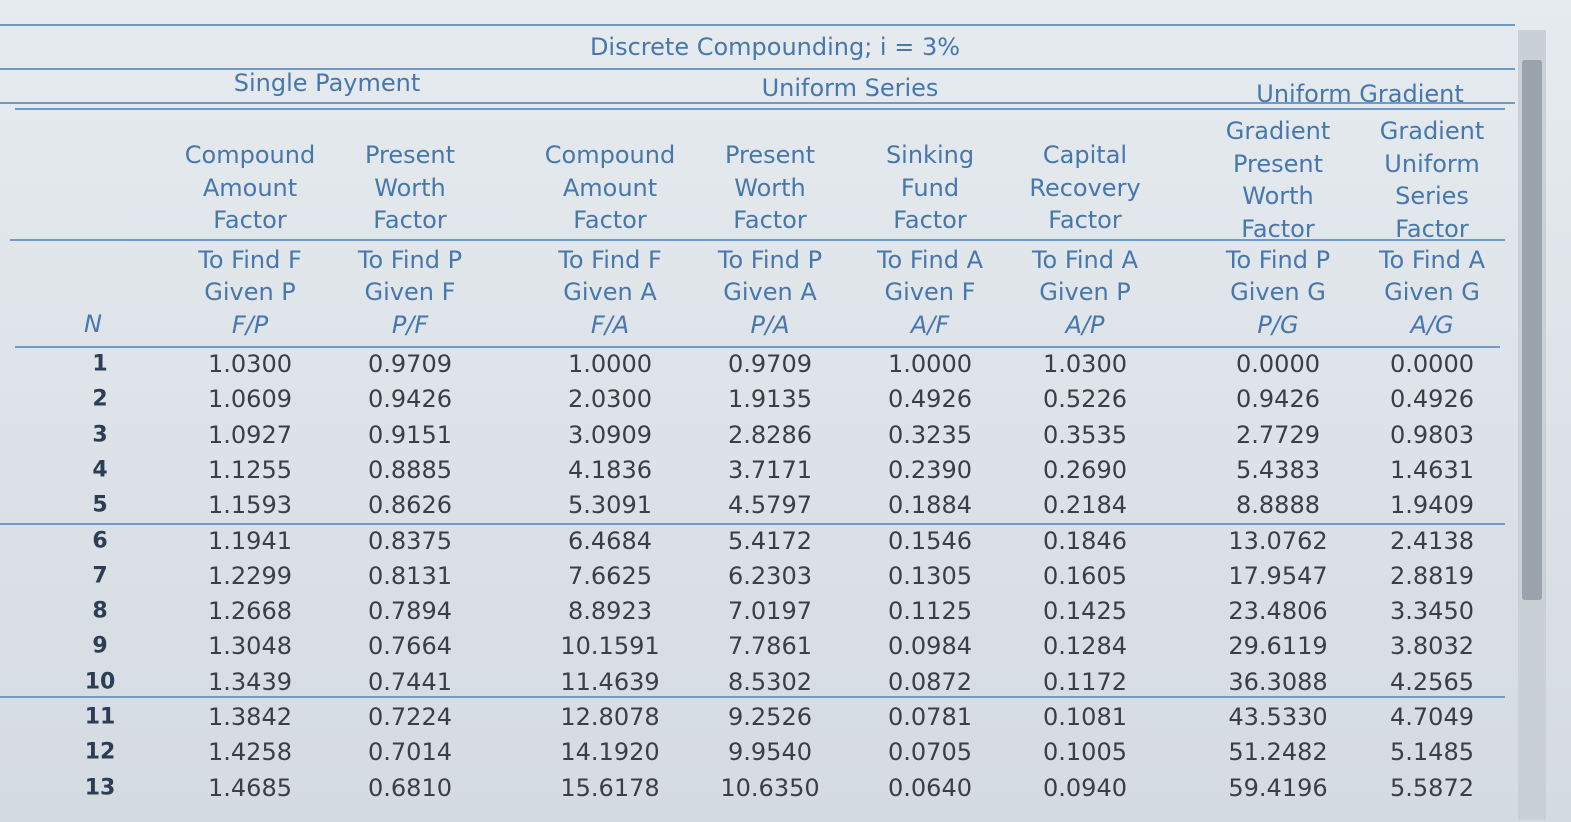 Image resolution: width=1571 pixels, height=822 pixels. What do you see at coordinates (770, 611) in the screenshot?
I see `cell: 7.0197` at bounding box center [770, 611].